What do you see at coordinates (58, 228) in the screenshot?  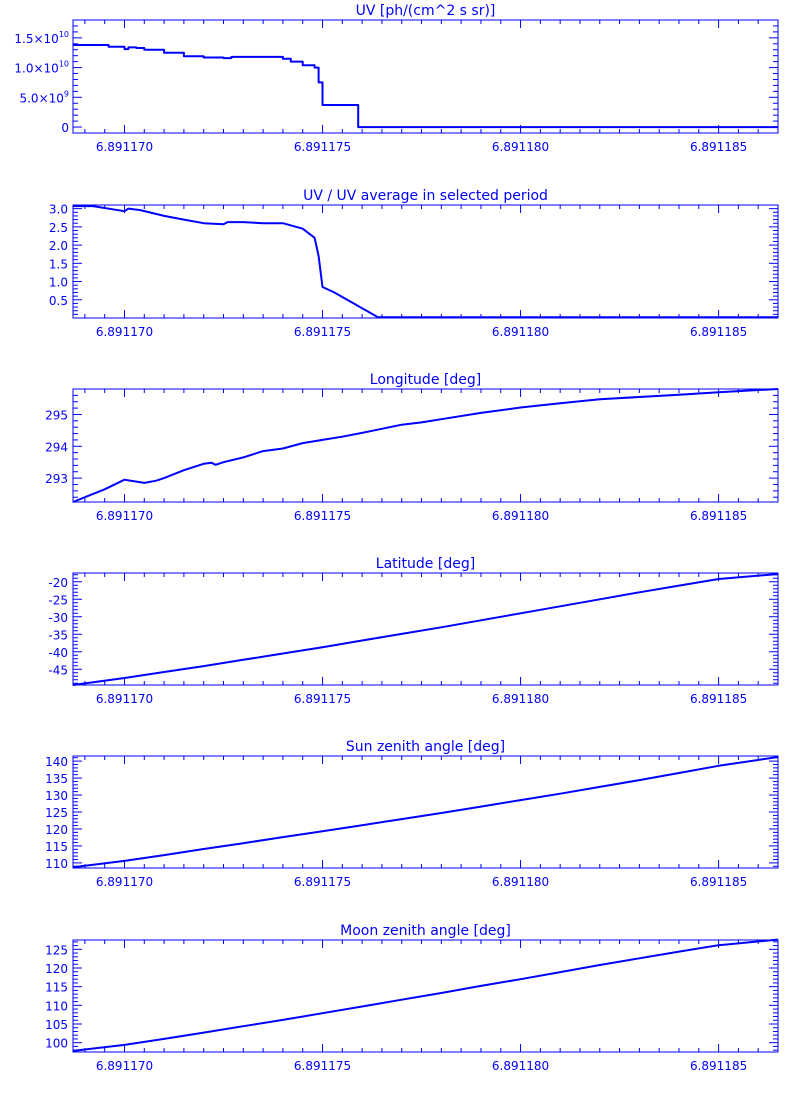 I see `y-tick-label: 2.5` at bounding box center [58, 228].